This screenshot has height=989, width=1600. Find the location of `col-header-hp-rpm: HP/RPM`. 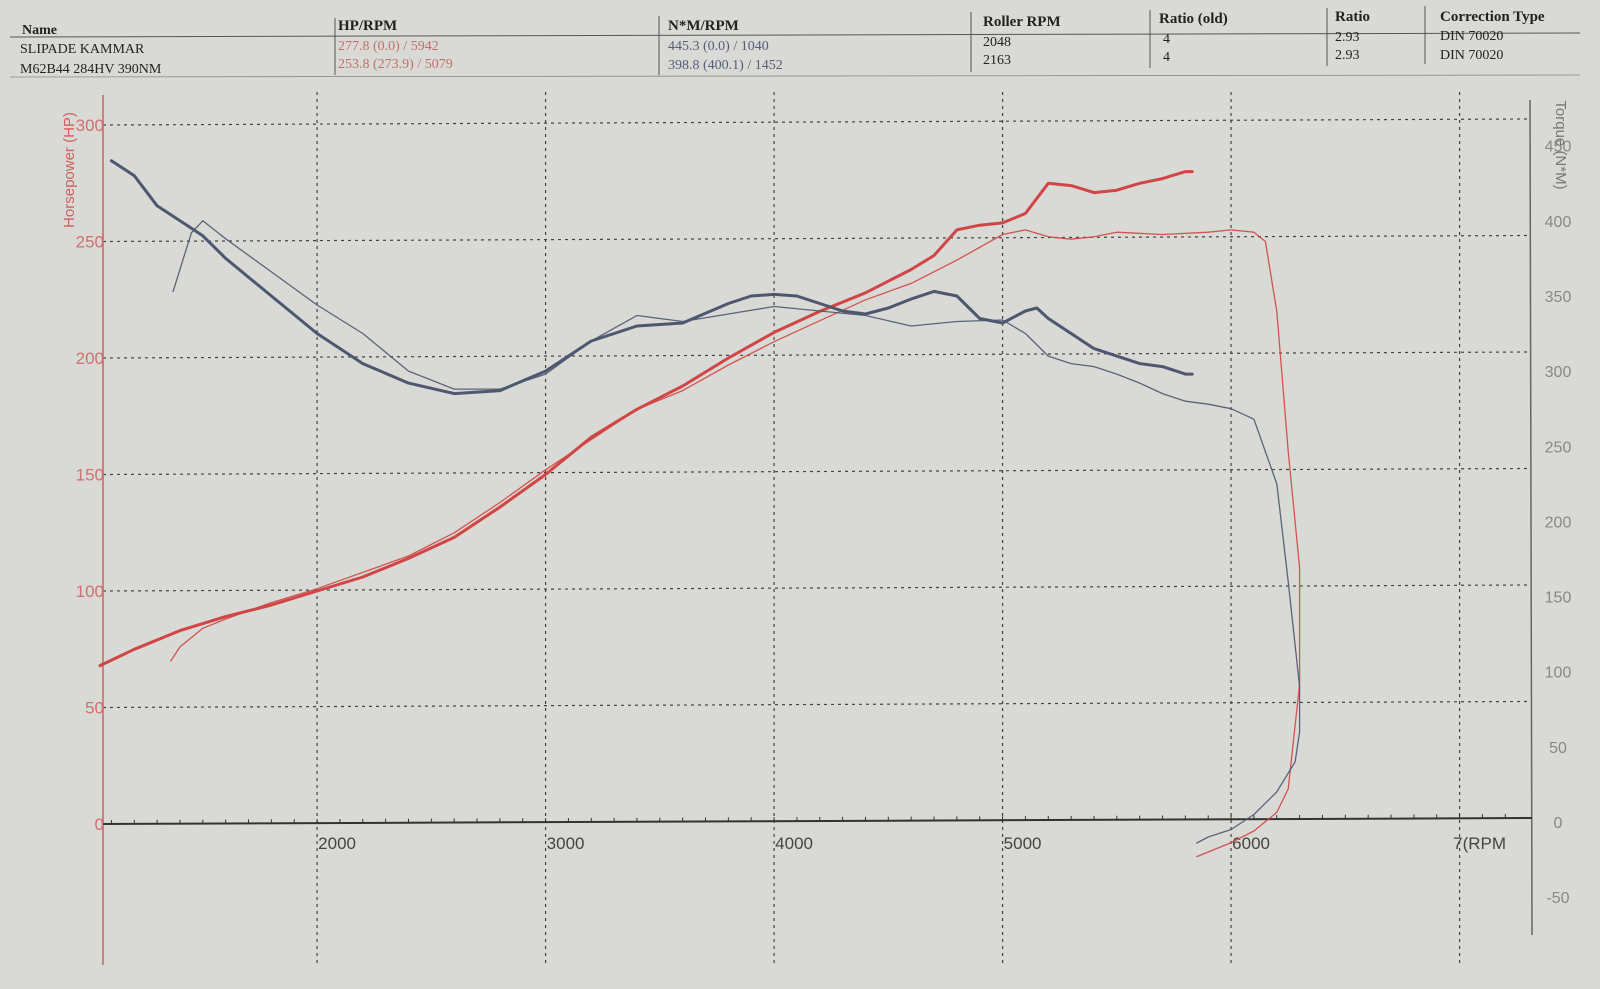

col-header-hp-rpm: HP/RPM is located at coordinates (367, 26).